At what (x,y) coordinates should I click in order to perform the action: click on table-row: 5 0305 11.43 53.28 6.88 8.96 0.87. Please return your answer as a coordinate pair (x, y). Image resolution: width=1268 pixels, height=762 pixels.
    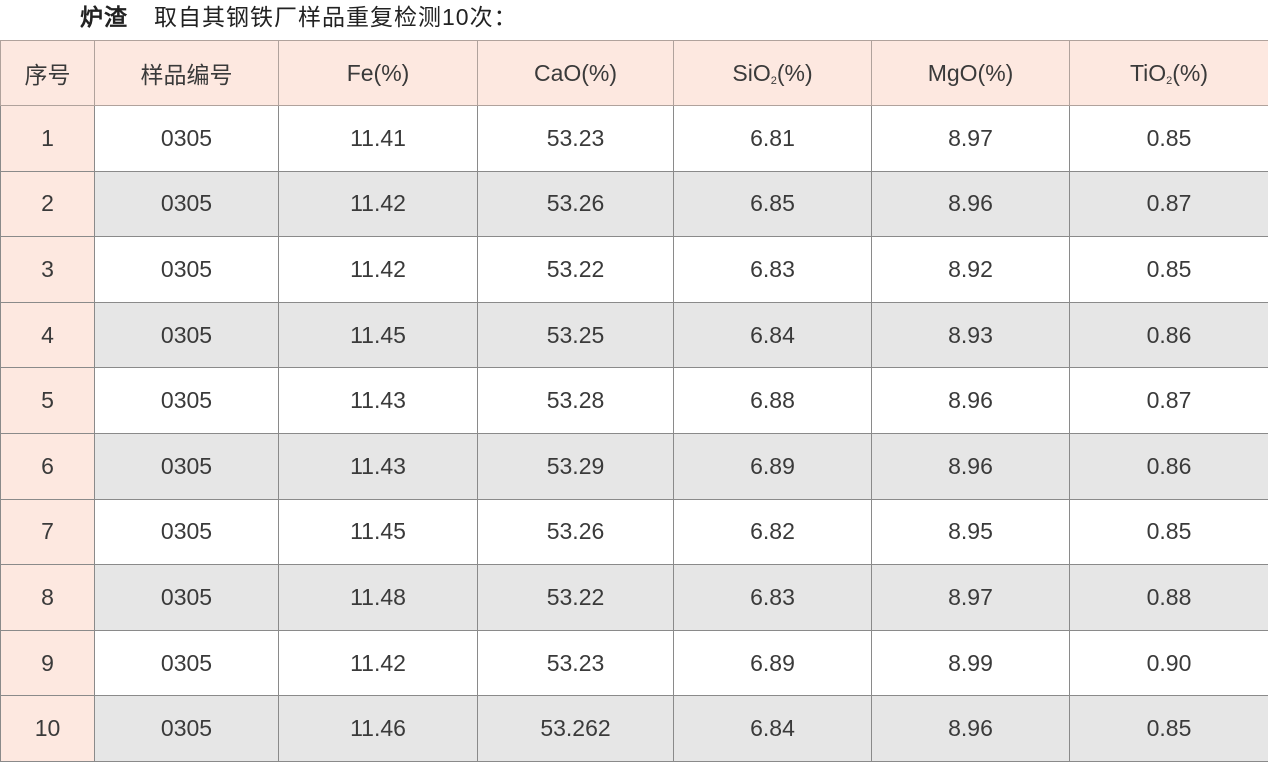
    Looking at the image, I should click on (634, 400).